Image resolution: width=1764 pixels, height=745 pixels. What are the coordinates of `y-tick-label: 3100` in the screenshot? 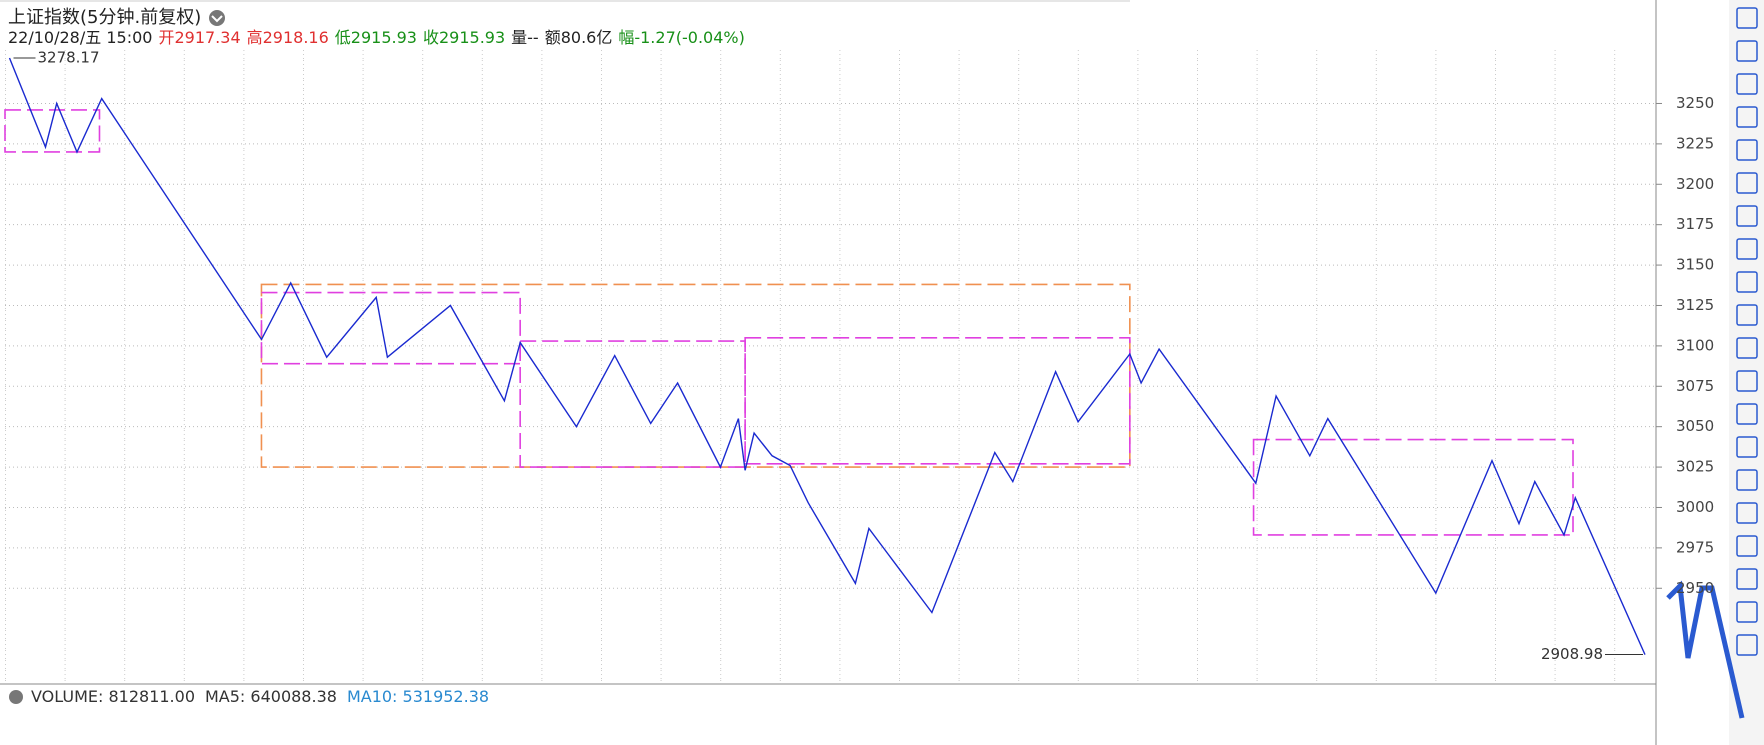 It's located at (1695, 345).